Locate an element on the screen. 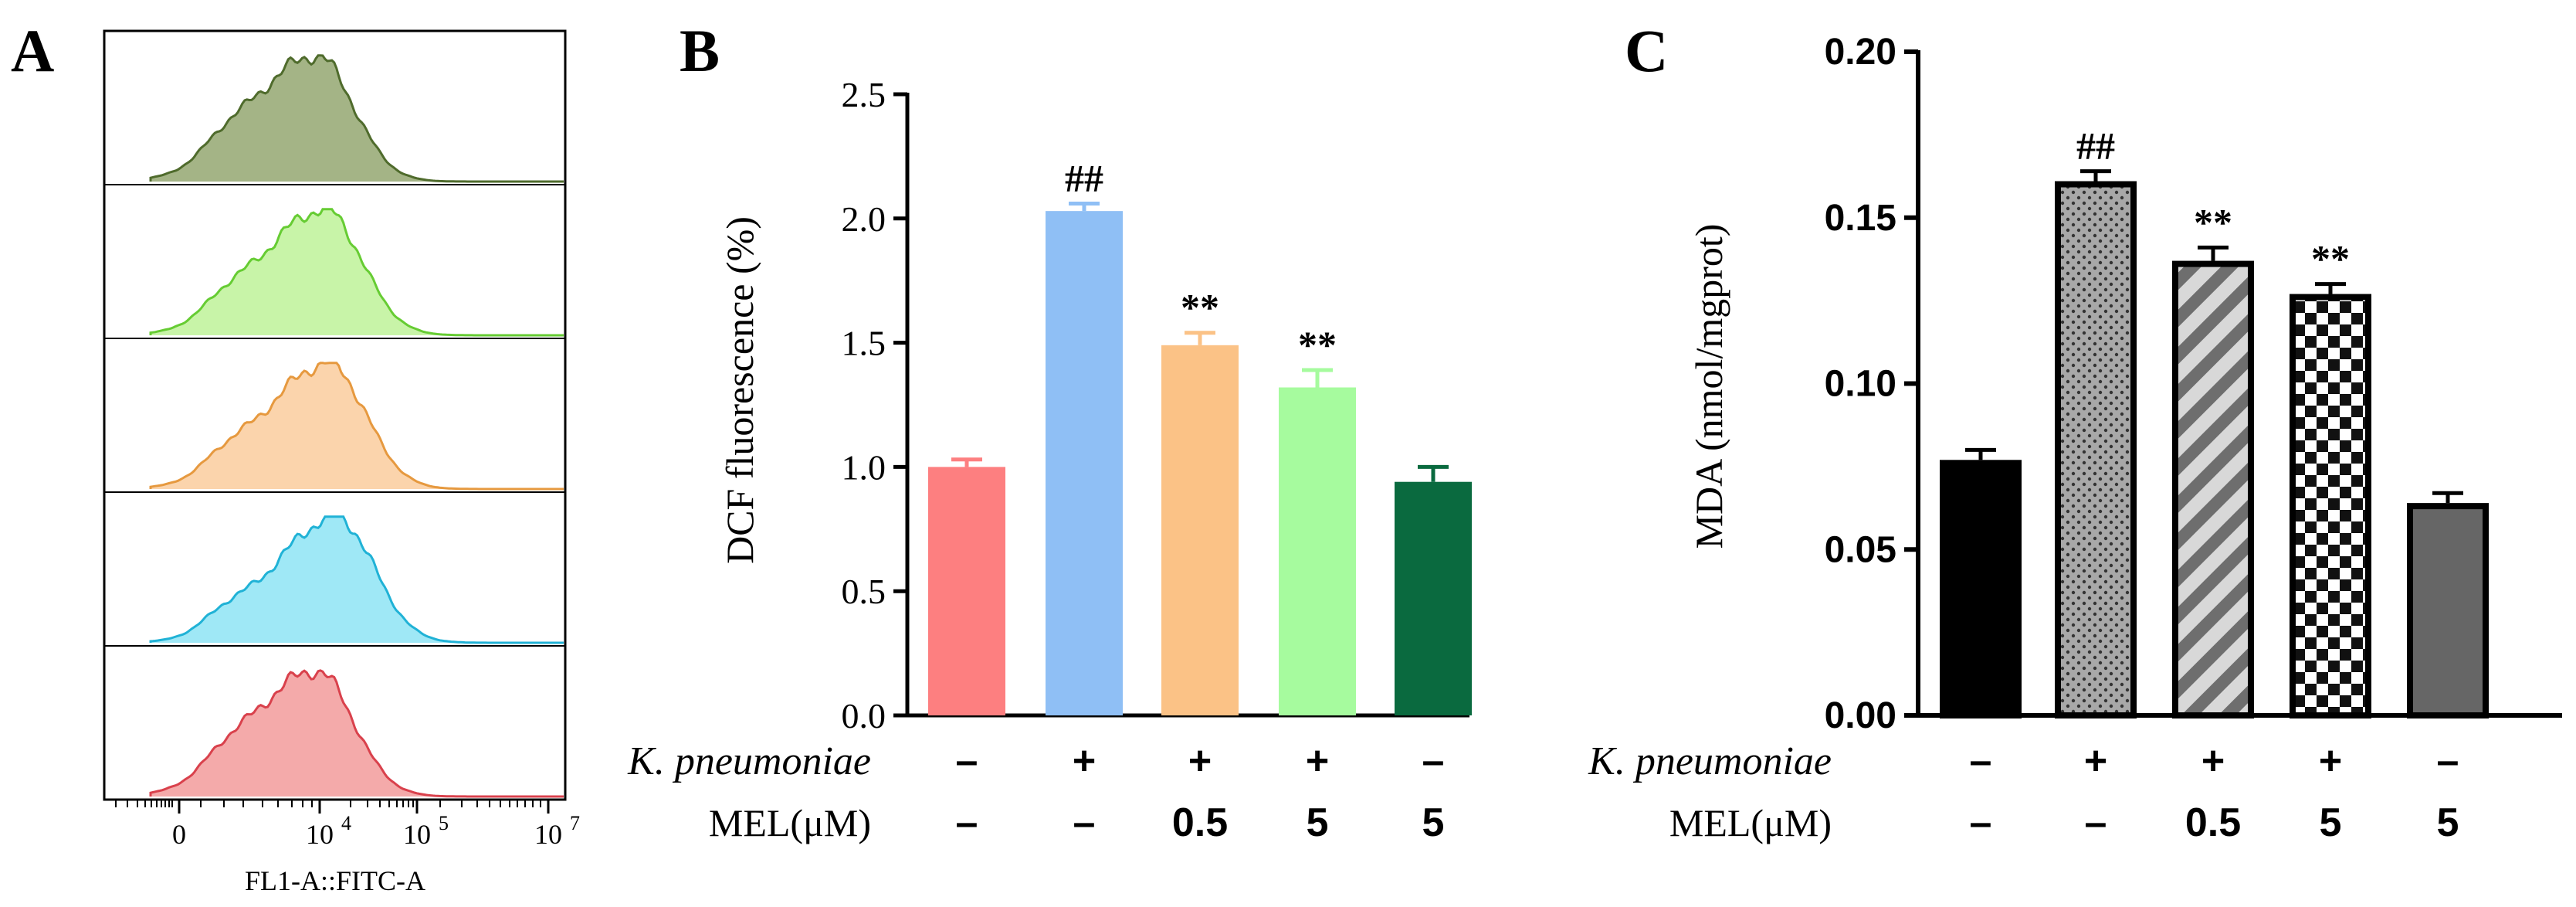 Image resolution: width=2576 pixels, height=907 pixels. y-tick-label: 2.0 is located at coordinates (864, 219).